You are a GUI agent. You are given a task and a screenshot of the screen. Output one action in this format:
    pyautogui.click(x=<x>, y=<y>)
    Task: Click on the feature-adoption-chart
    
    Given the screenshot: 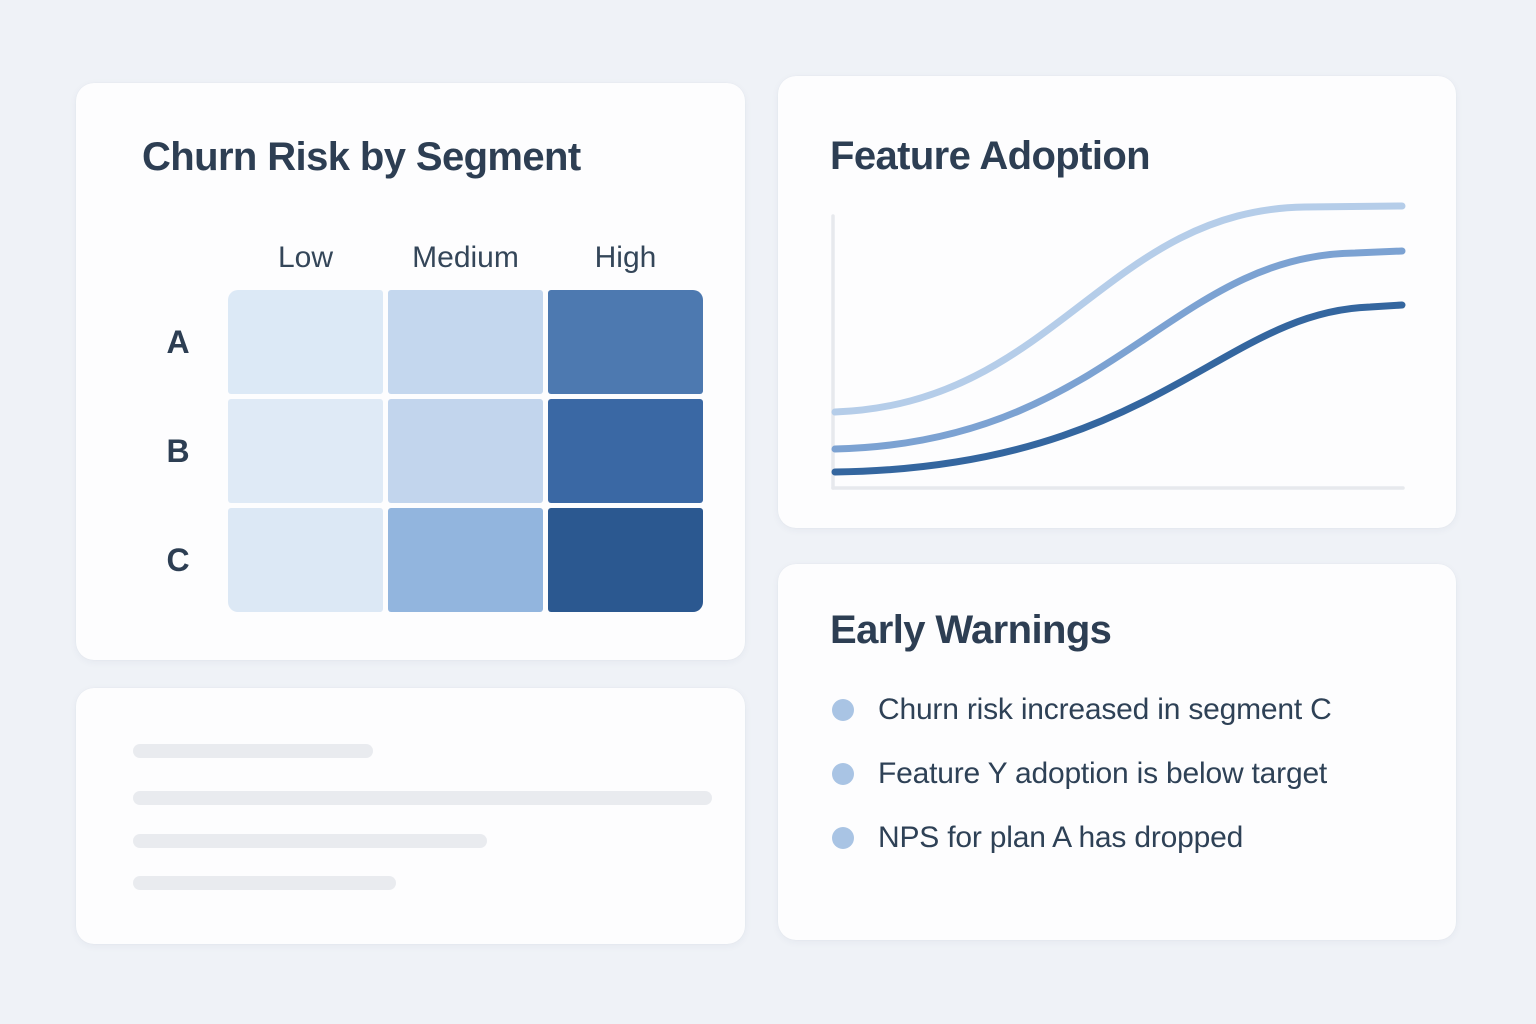 What is the action you would take?
    pyautogui.click(x=1118, y=346)
    